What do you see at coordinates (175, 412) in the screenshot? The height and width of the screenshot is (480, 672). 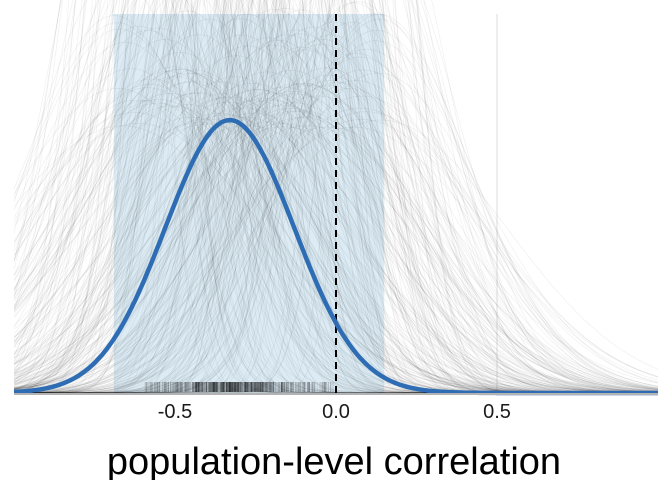 I see `x-tick-label-0: -0.5` at bounding box center [175, 412].